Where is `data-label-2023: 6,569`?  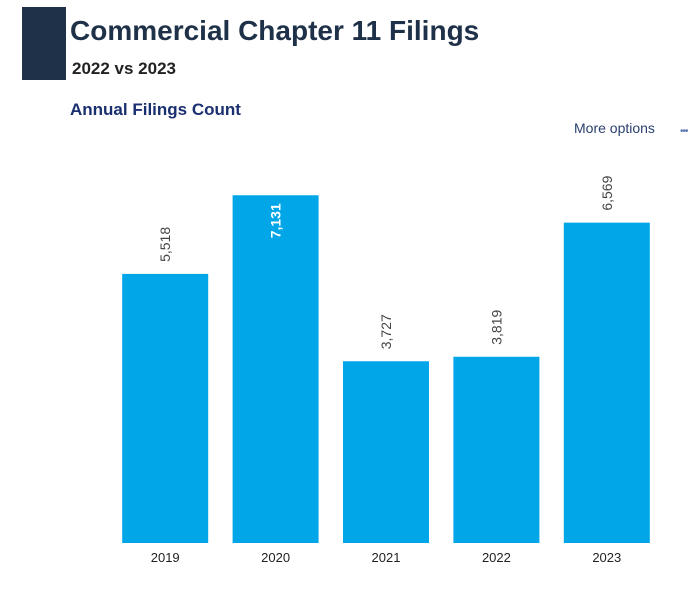
data-label-2023: 6,569 is located at coordinates (607, 192).